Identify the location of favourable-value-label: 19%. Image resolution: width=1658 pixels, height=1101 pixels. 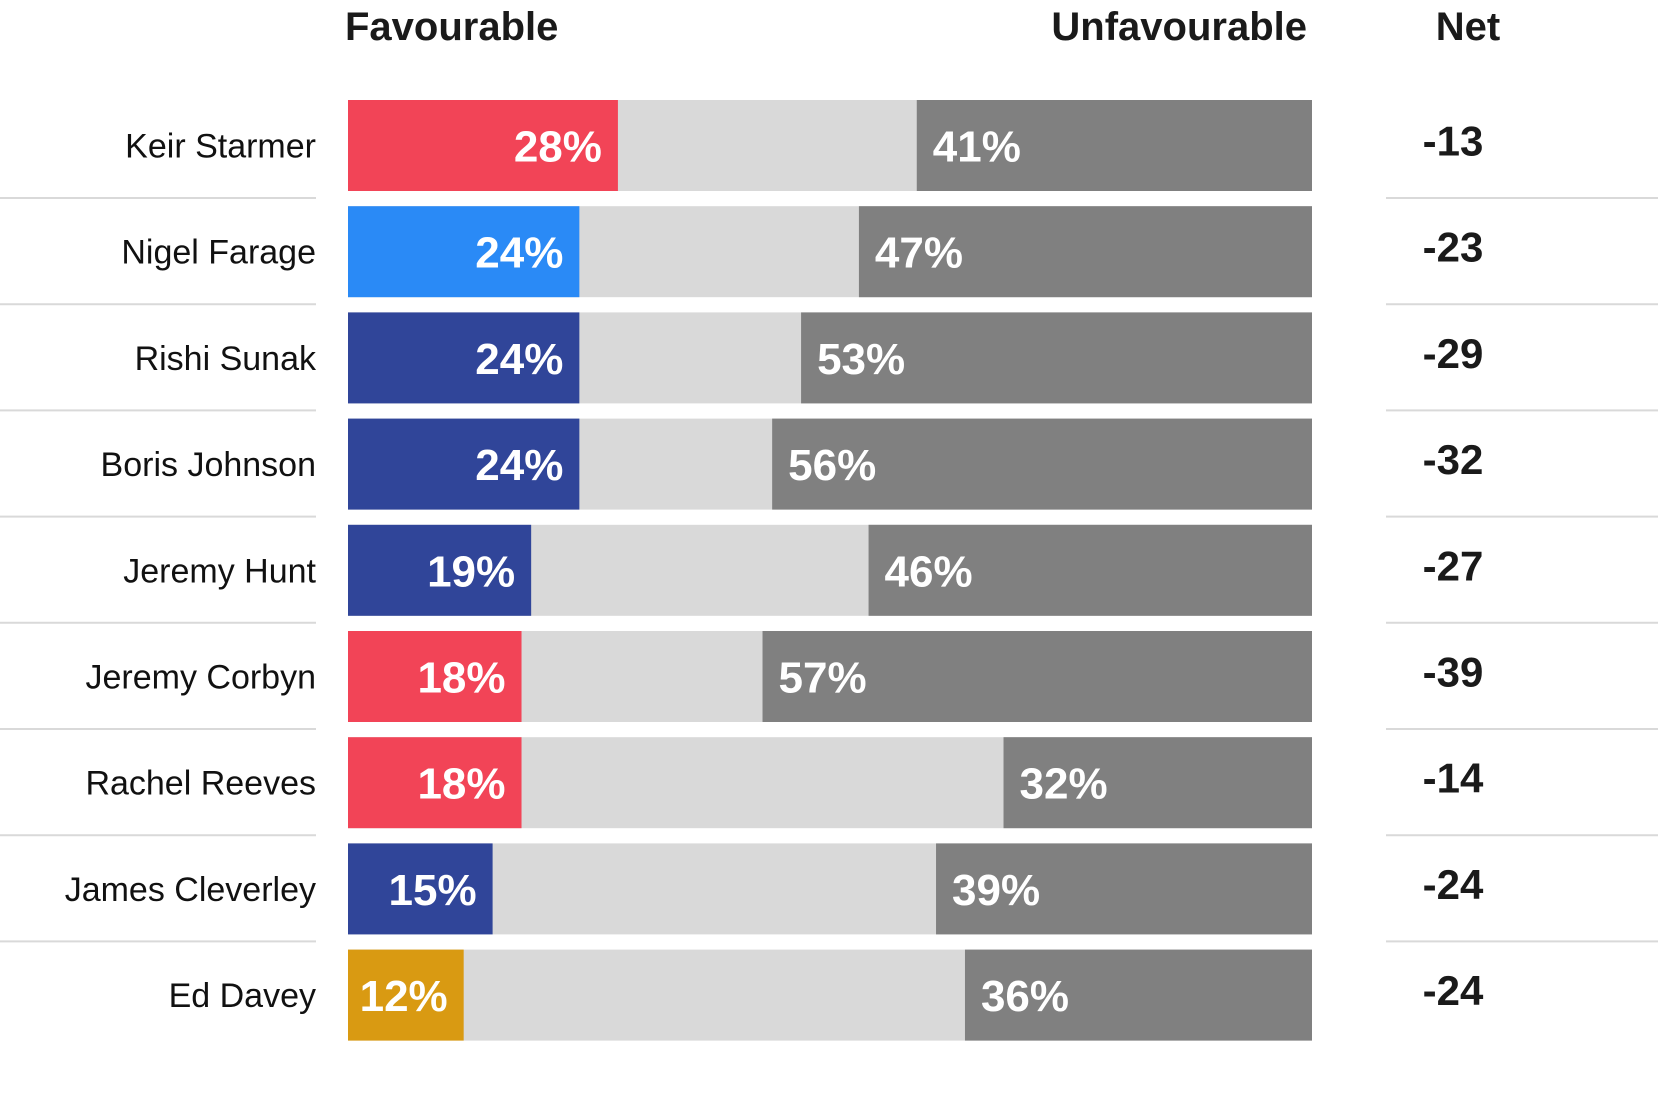
(471, 571).